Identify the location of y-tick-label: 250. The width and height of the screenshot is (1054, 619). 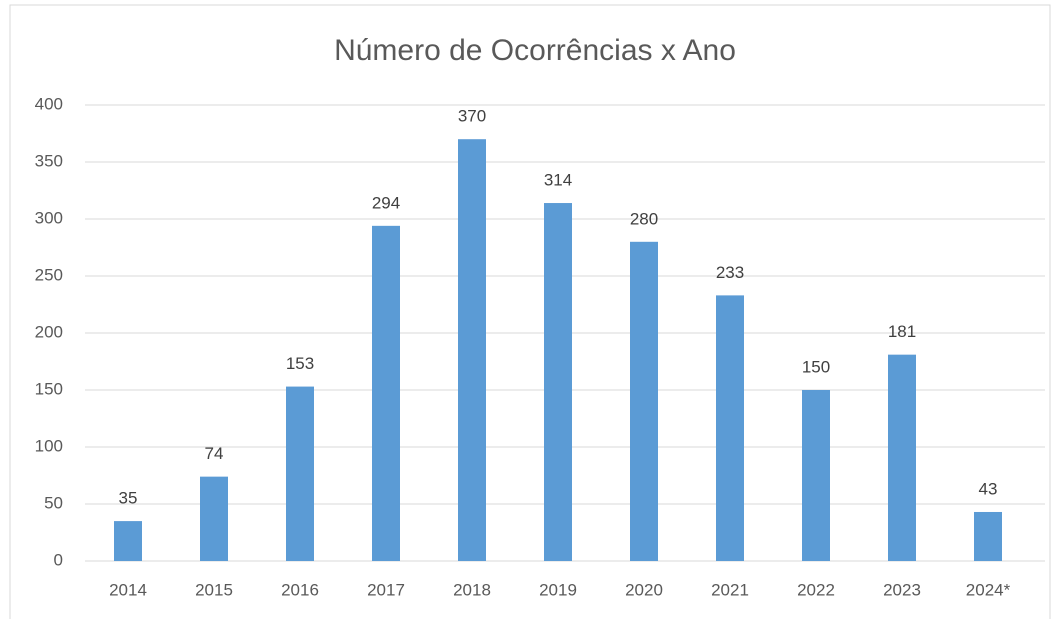
(49, 274).